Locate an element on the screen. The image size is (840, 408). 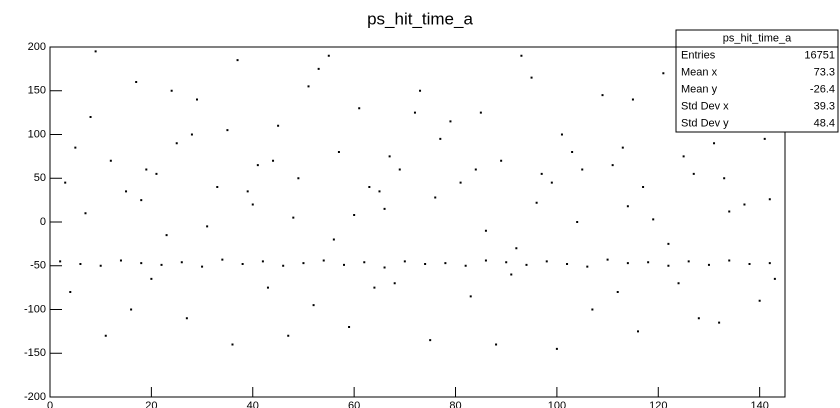
x-tick-label: 140 is located at coordinates (759, 404).